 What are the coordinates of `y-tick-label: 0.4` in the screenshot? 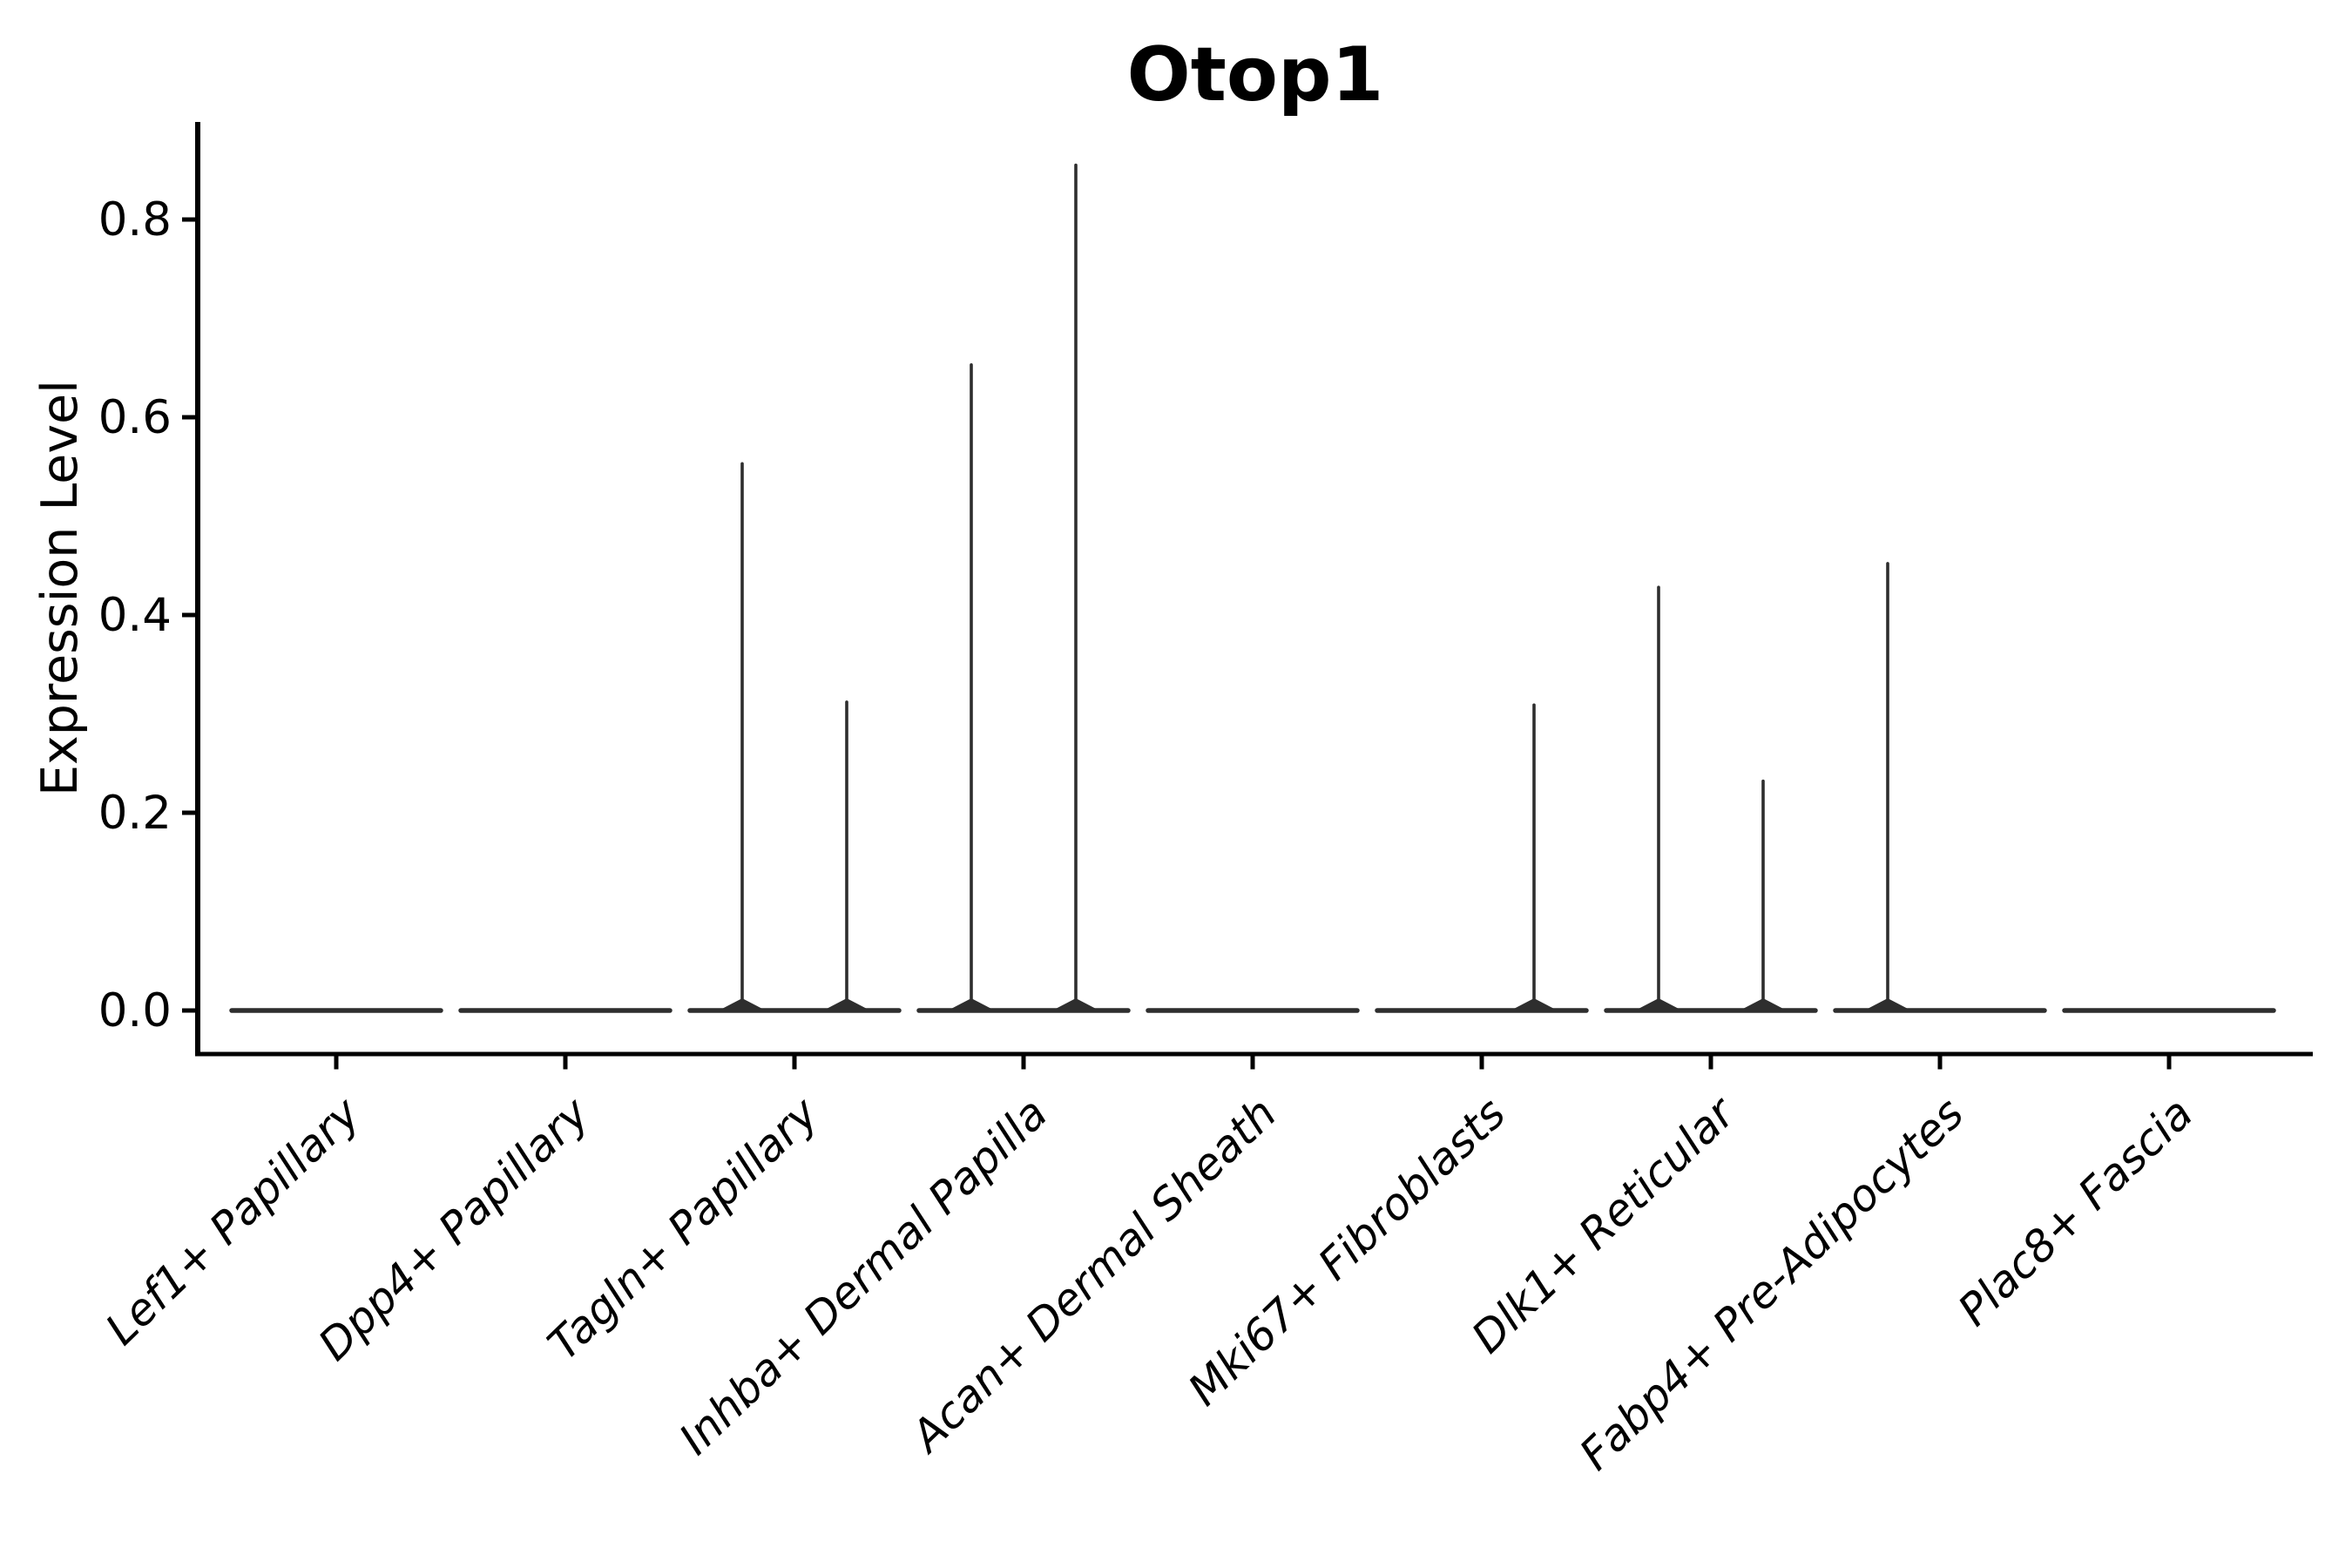 It's located at (135, 615).